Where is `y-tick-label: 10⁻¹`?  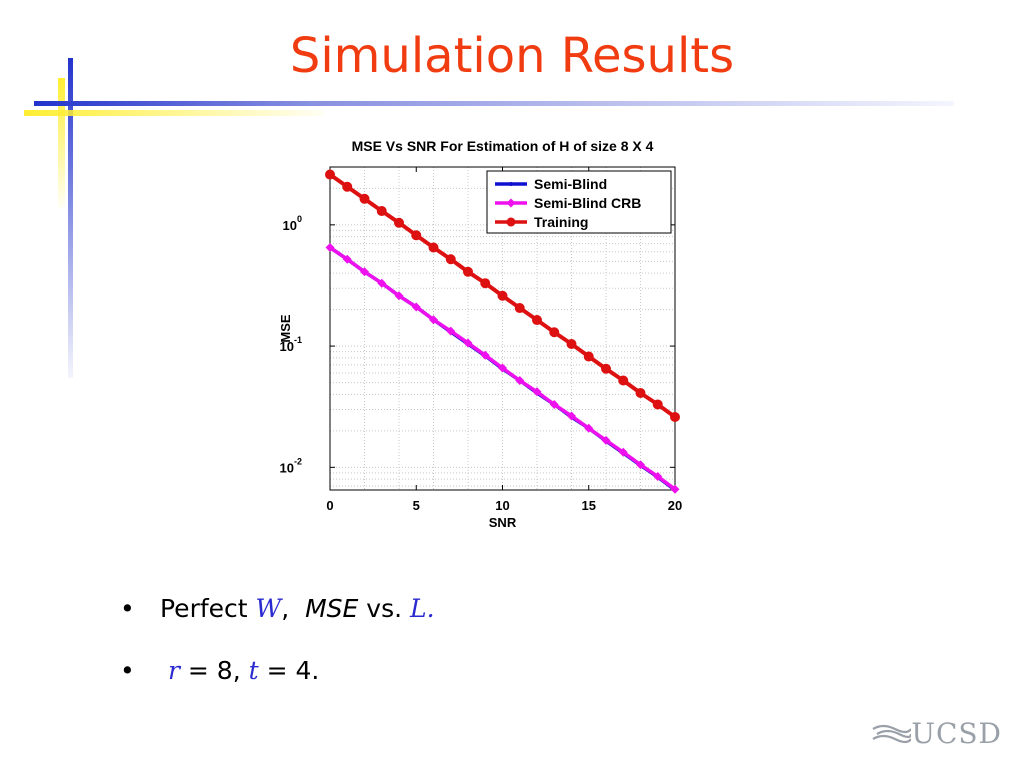 y-tick-label: 10⁻¹ is located at coordinates (291, 344).